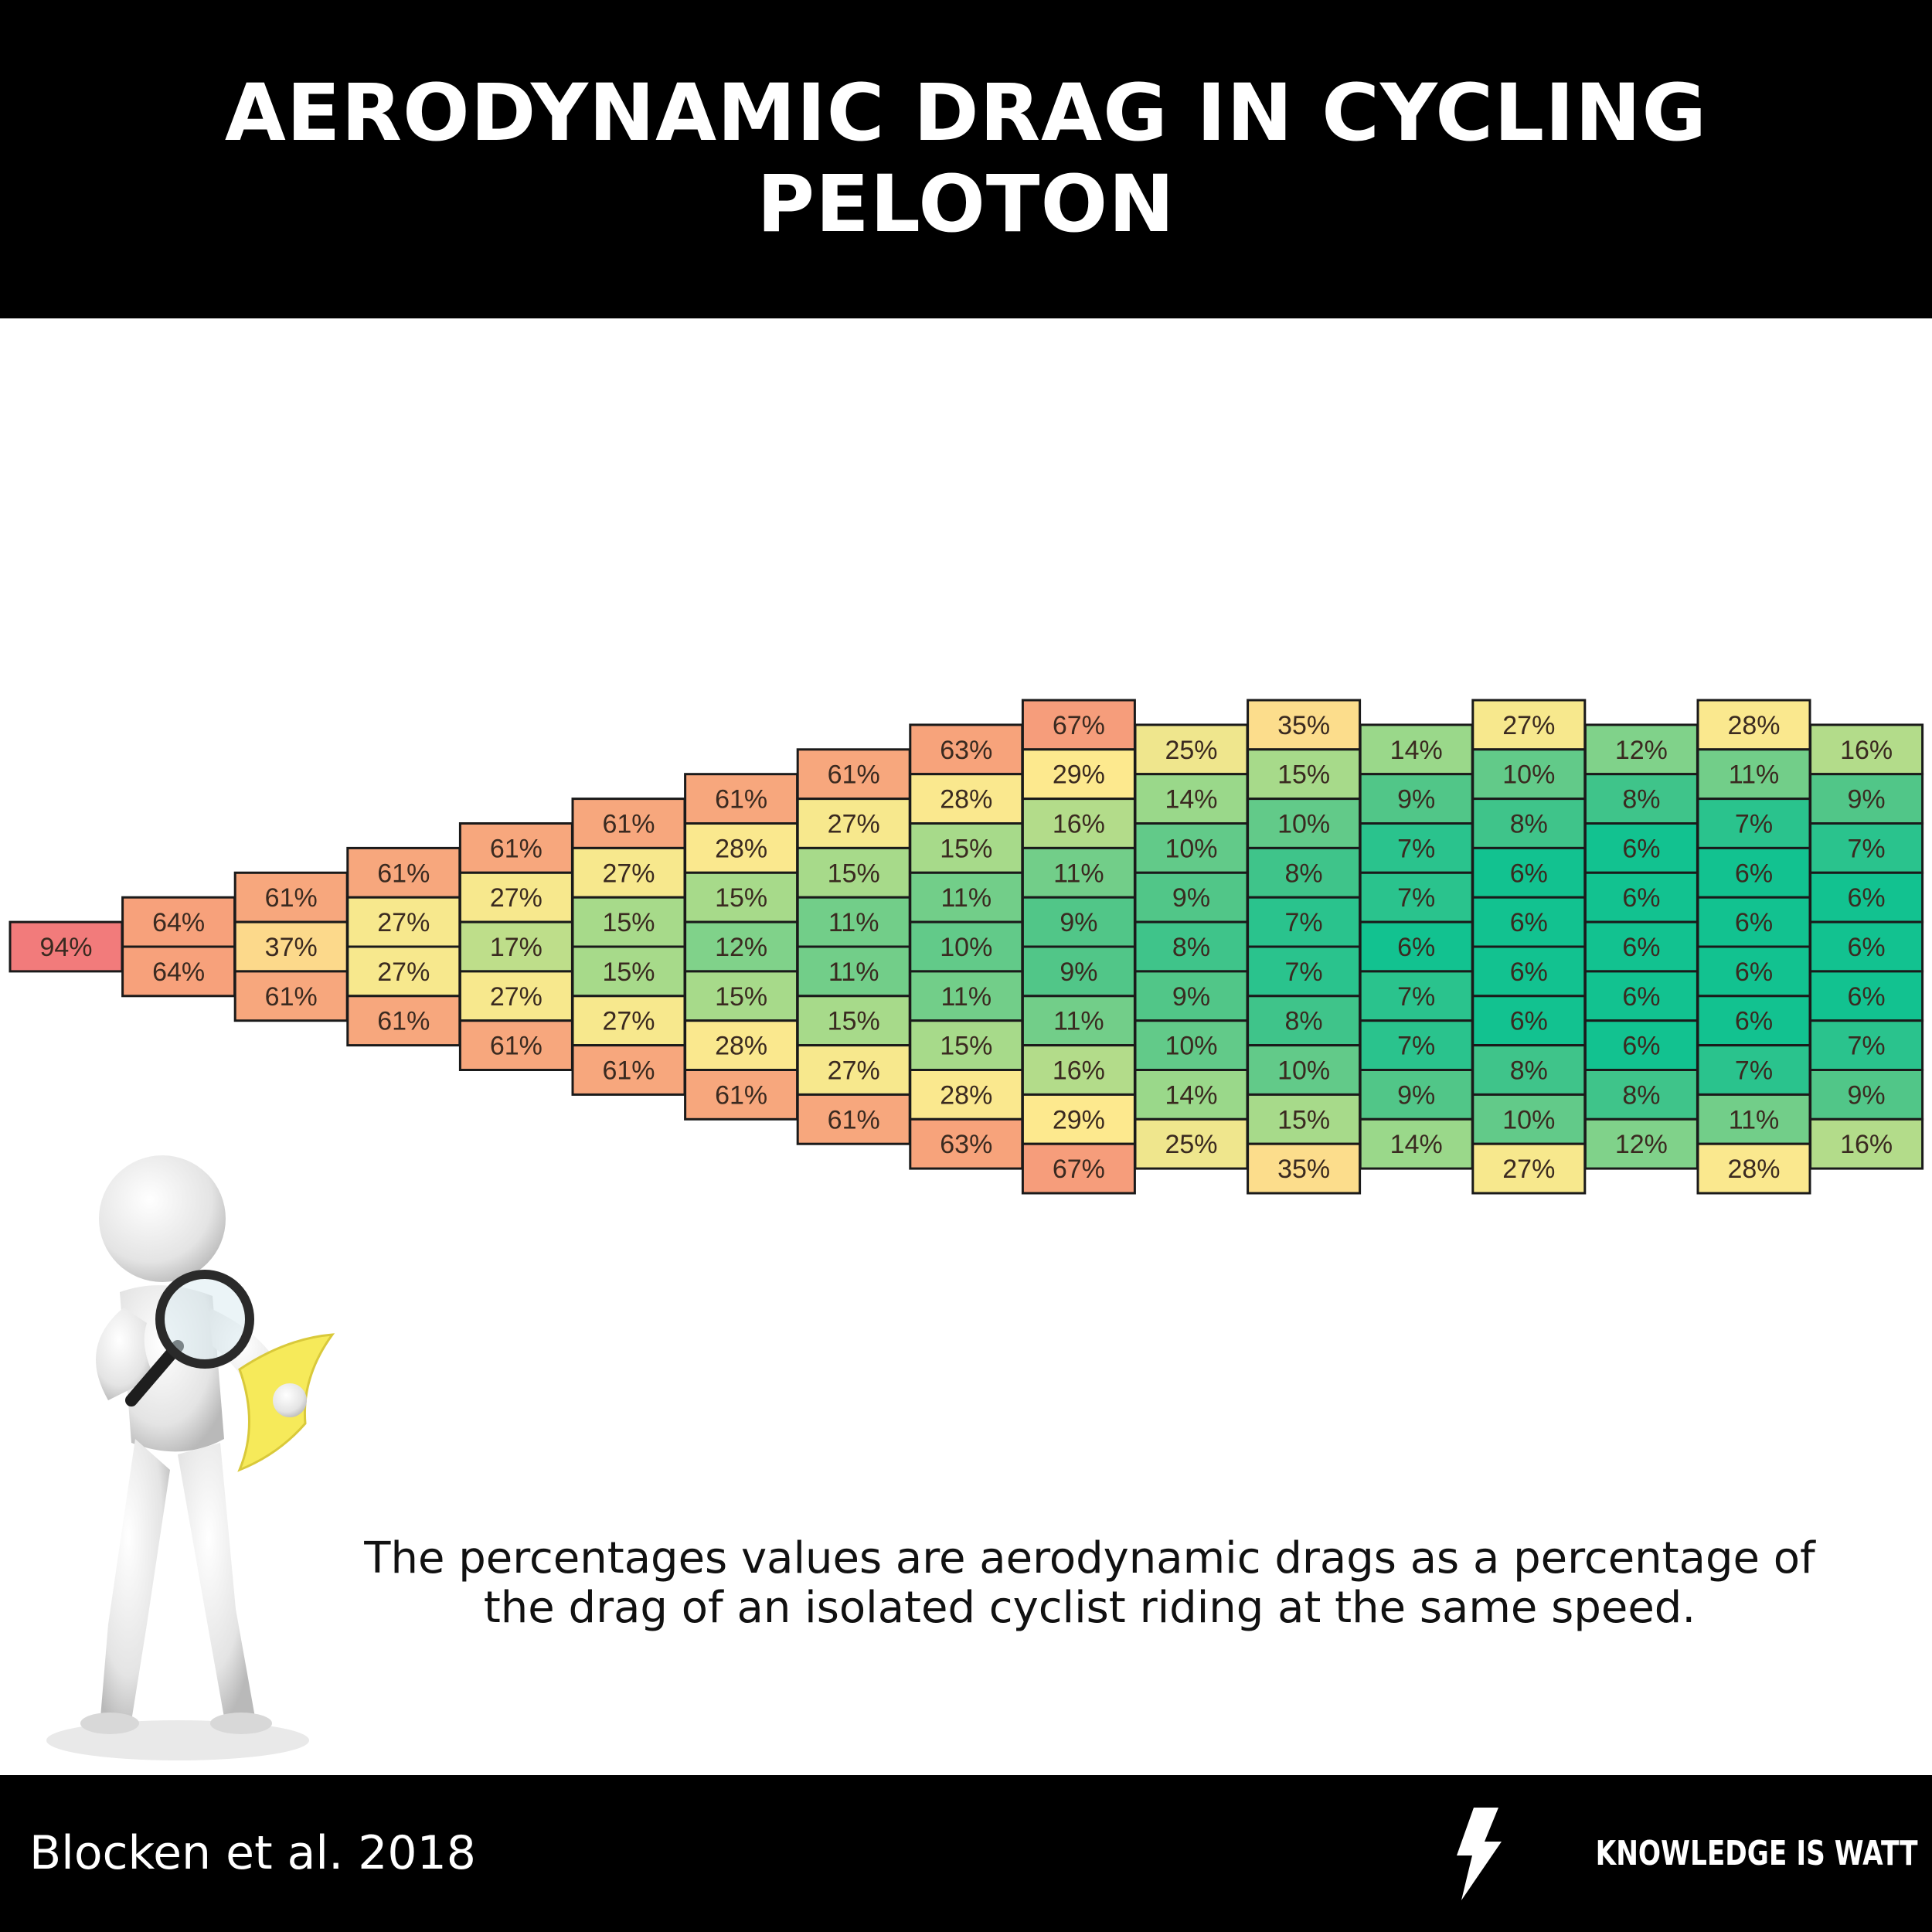 This screenshot has height=1932, width=1932. I want to click on cell-c15-r0: 28%, so click(1754, 725).